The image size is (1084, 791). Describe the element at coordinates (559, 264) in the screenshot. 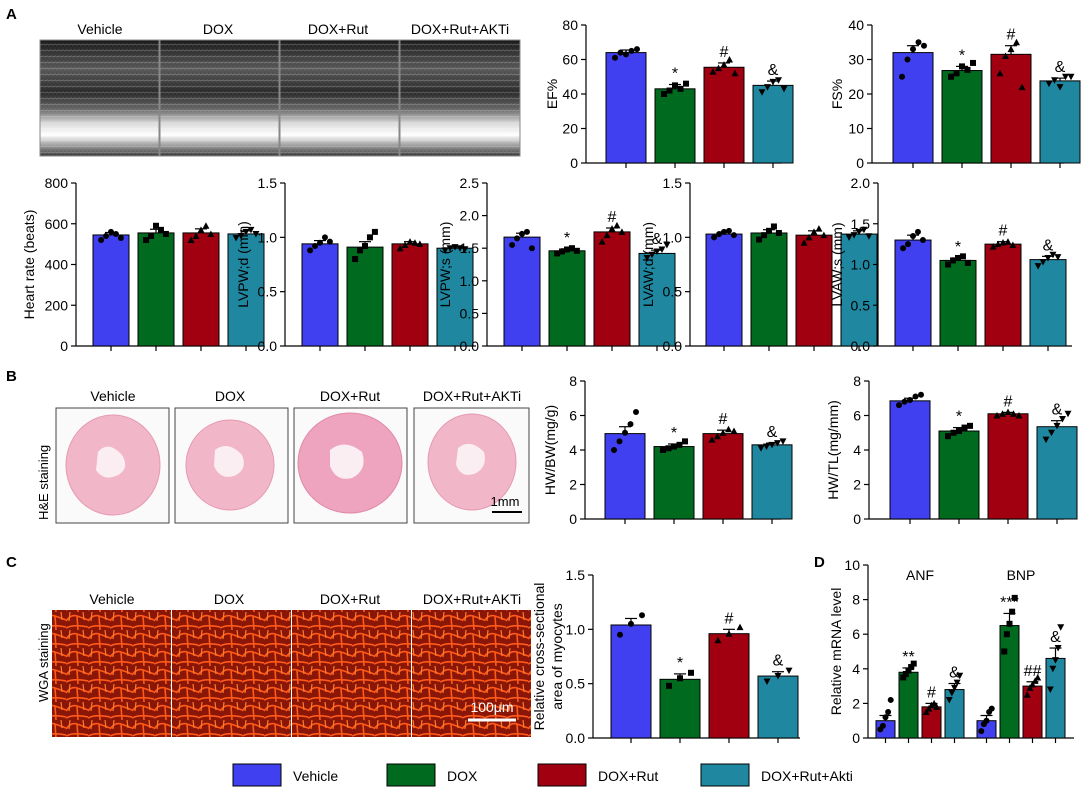

I see `lvpws-chart: 0.0 0.5 1.0 1.5 2.0 2.5 LVPW;s (mm) * # &` at that location.